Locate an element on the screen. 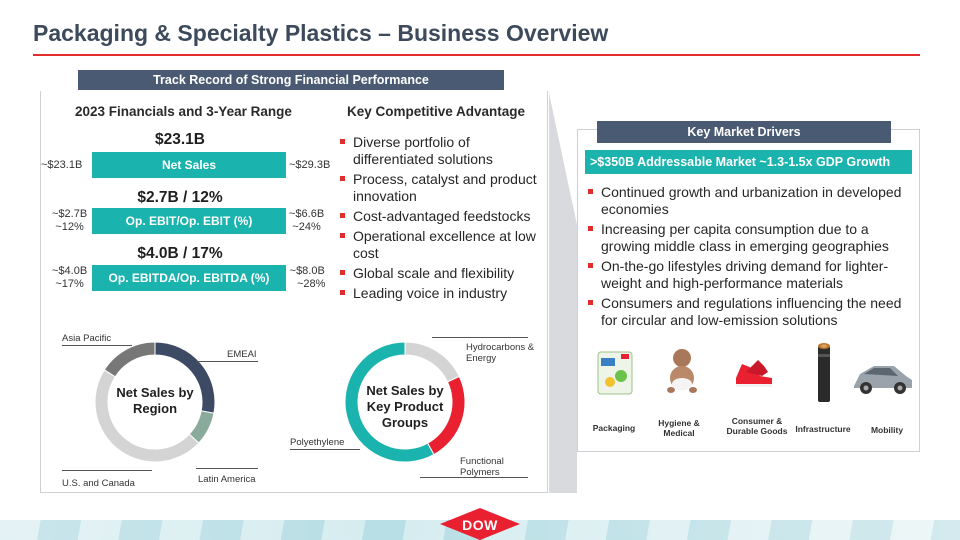 The image size is (960, 540). cable-icon is located at coordinates (824, 372).